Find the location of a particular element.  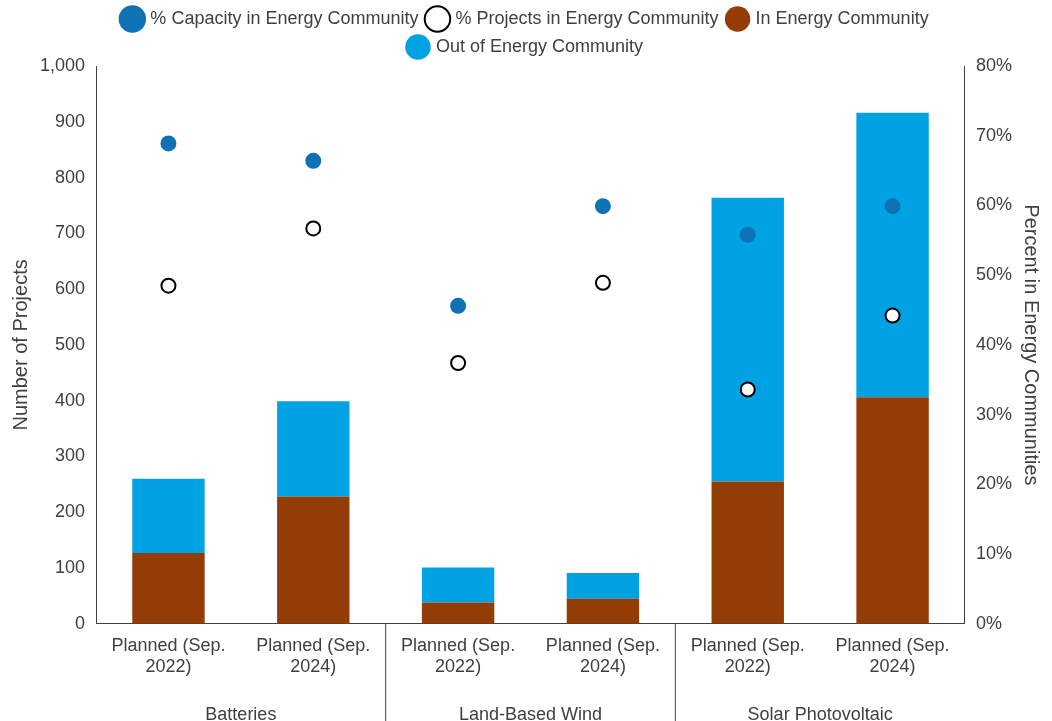

y-tick-label: 500 is located at coordinates (70, 343).